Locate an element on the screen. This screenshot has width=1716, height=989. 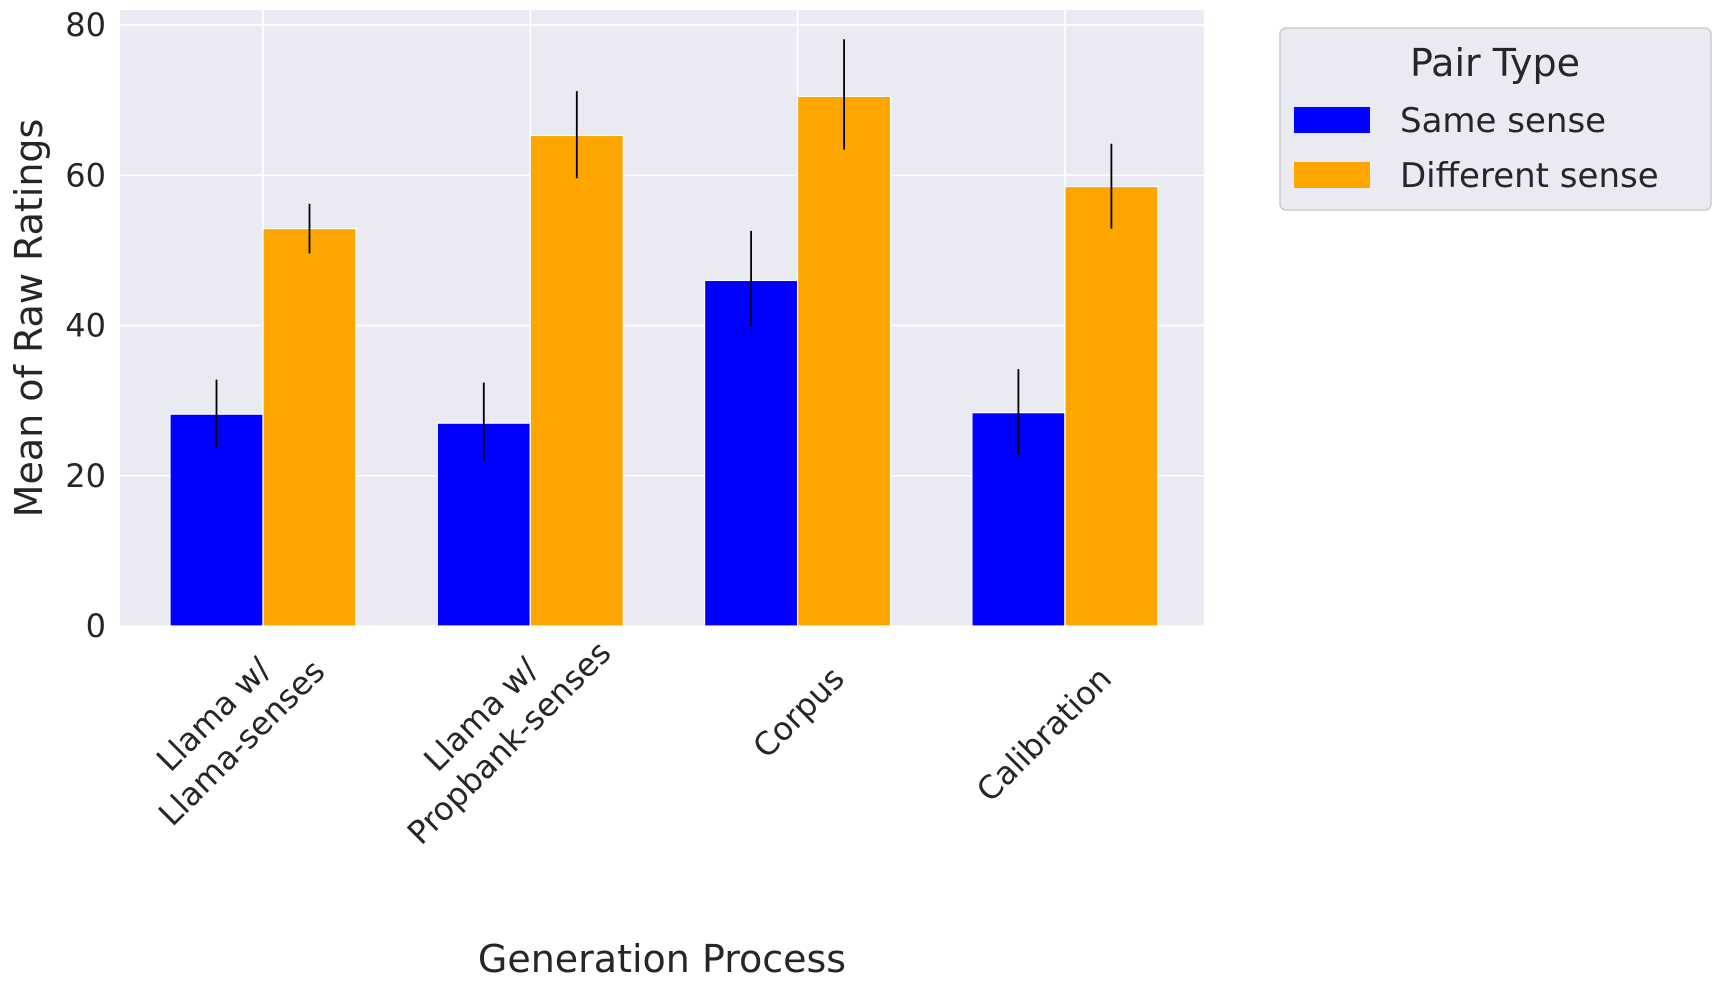
y-tick-labels: 0 20 40 60 80 is located at coordinates (85, 325).